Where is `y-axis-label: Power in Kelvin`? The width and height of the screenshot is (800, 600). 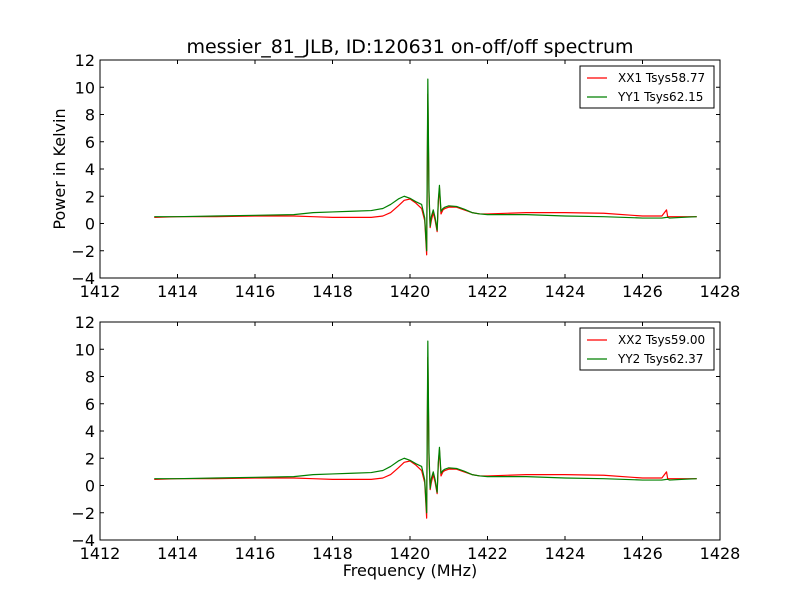
y-axis-label: Power in Kelvin is located at coordinates (59, 168).